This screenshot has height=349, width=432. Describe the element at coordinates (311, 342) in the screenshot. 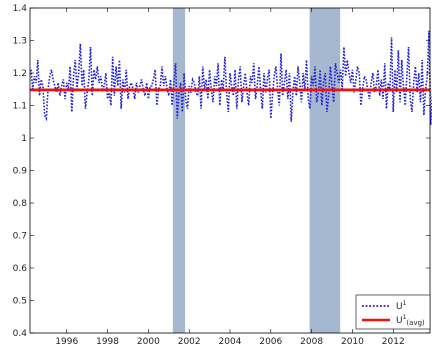

I see `x-tick-label: 2008` at that location.